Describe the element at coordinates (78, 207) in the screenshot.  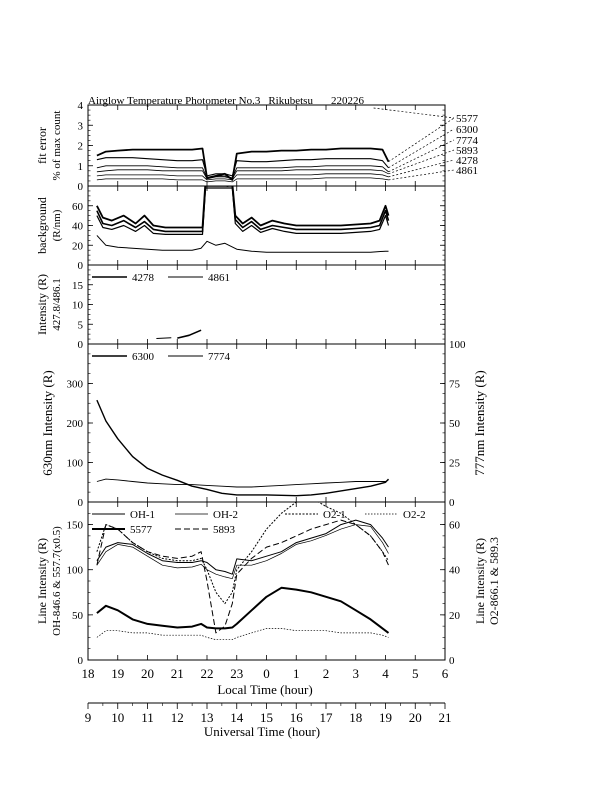
I see `y-tick-label: 60` at that location.